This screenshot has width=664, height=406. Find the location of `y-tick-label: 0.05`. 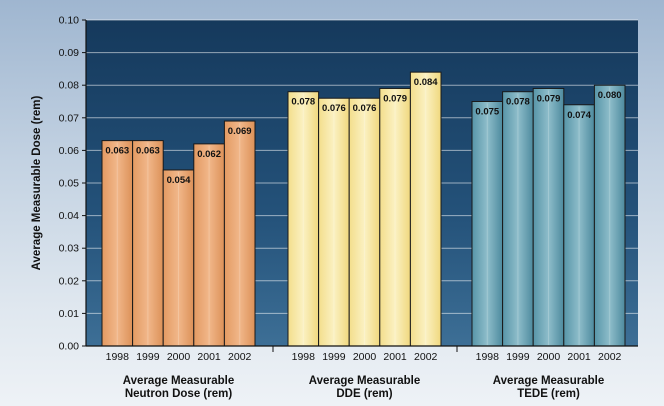

y-tick-label: 0.05 is located at coordinates (69, 184).